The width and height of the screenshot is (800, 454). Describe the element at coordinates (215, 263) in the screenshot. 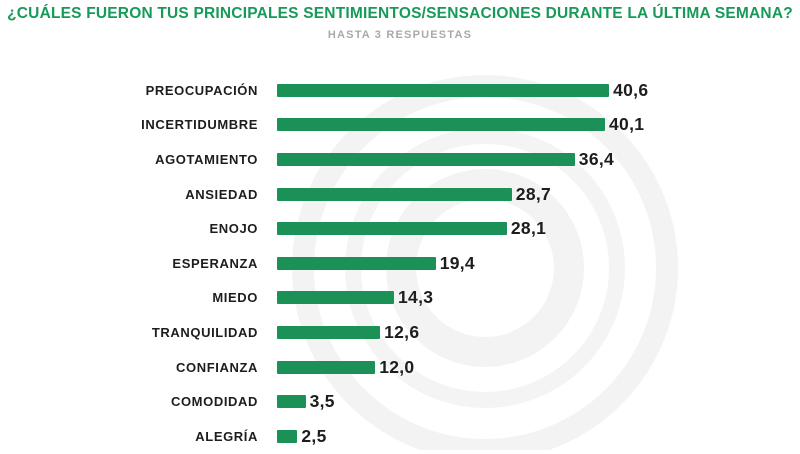

I see `category-label: ESPERANZA` at that location.